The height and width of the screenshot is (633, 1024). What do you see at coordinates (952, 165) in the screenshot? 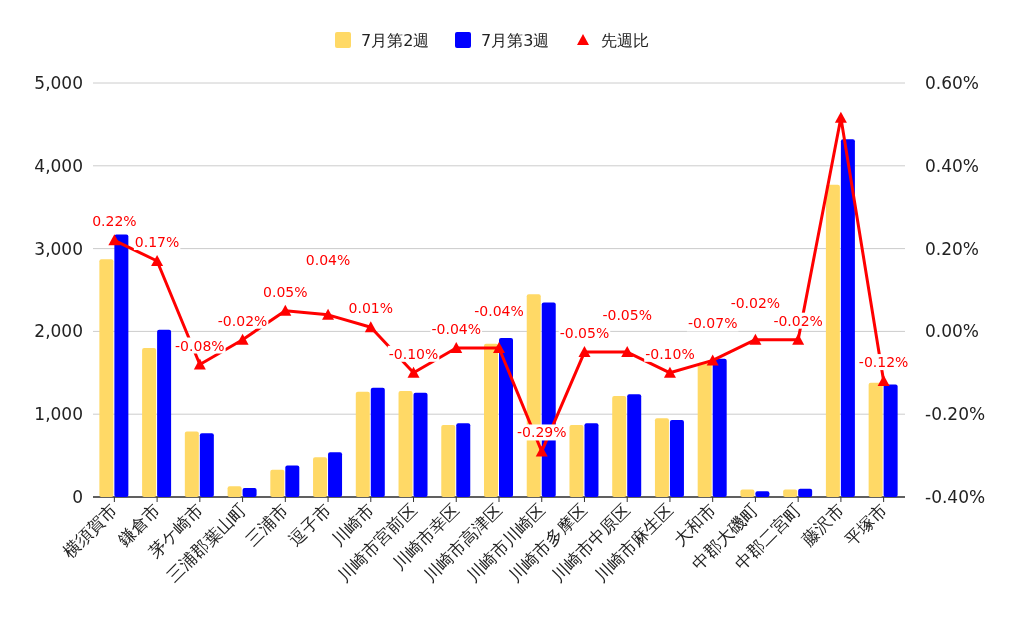
I see `y2-tick-label: 0.40%` at bounding box center [952, 165].